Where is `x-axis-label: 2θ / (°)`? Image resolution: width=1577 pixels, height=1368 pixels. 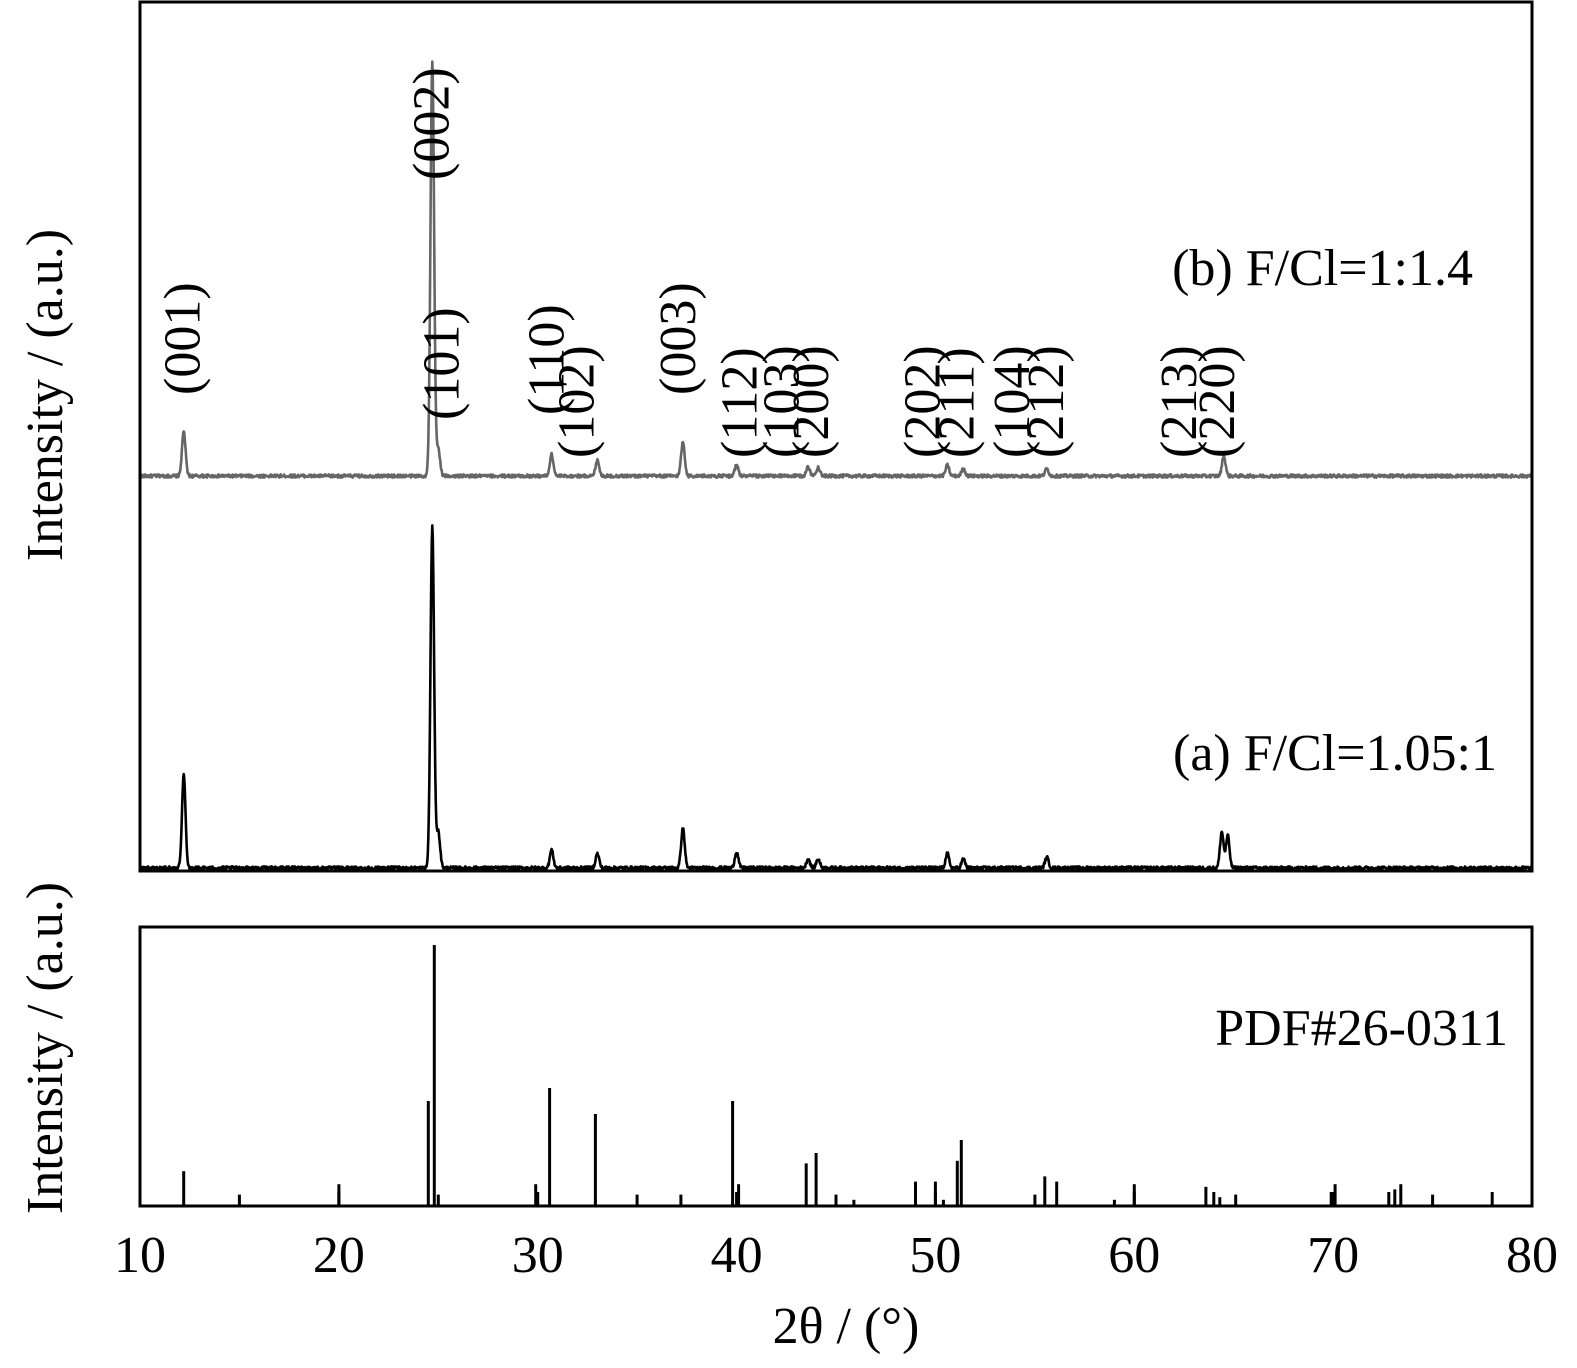 x-axis-label: 2θ / (°) is located at coordinates (846, 1326).